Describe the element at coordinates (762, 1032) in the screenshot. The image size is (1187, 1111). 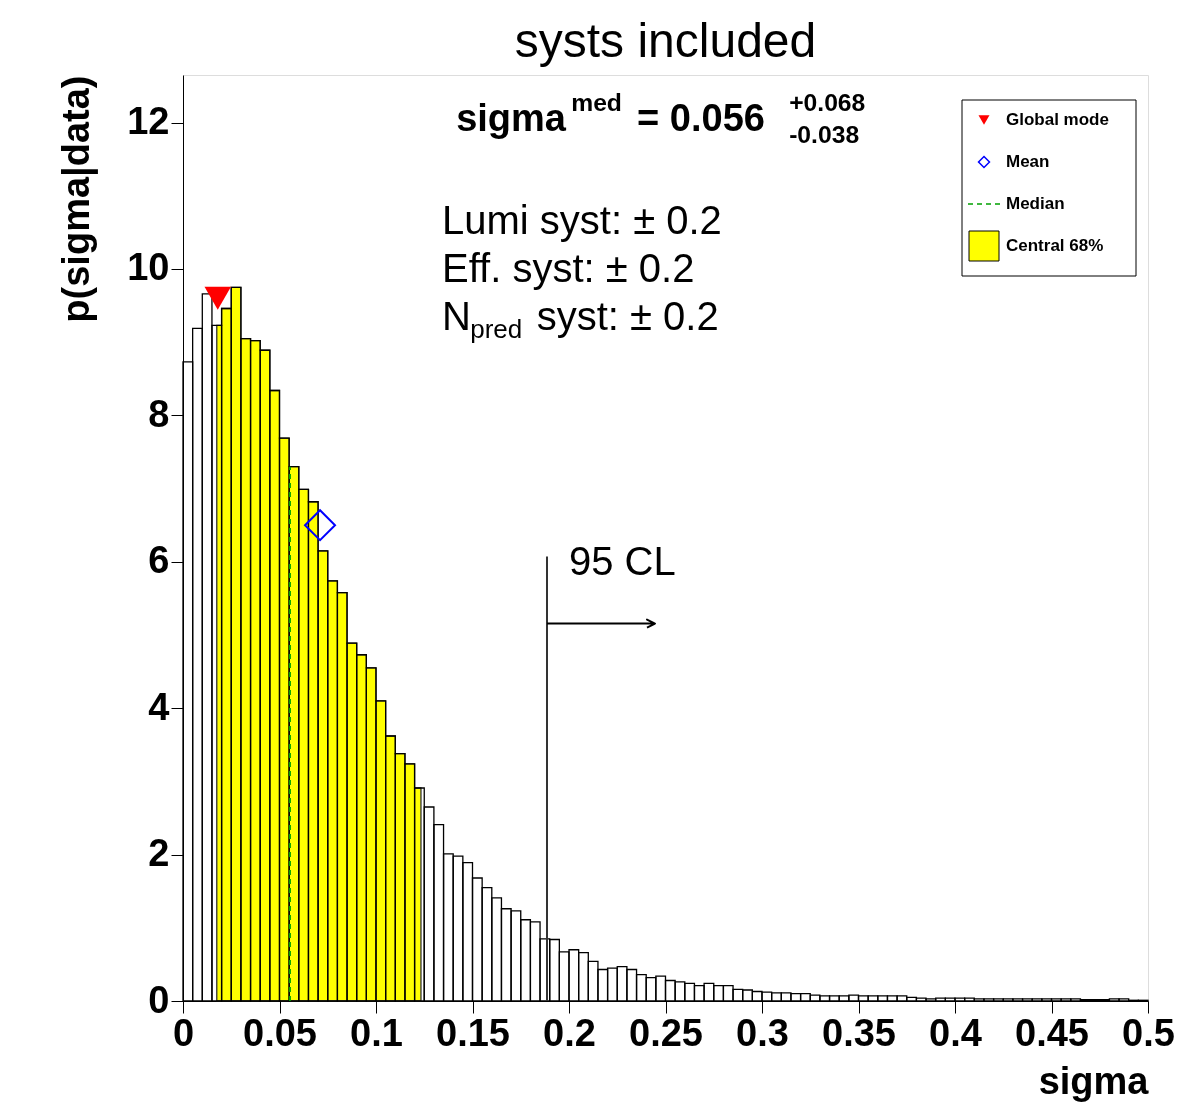
I see `x-tick-label: 0.3` at that location.